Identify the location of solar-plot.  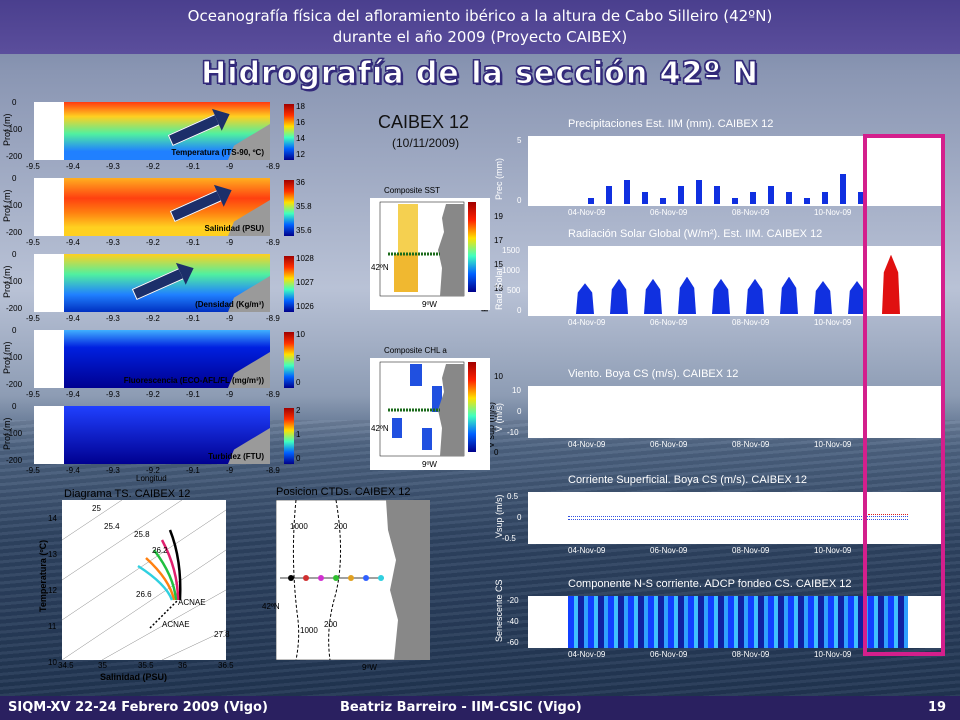
(736, 281).